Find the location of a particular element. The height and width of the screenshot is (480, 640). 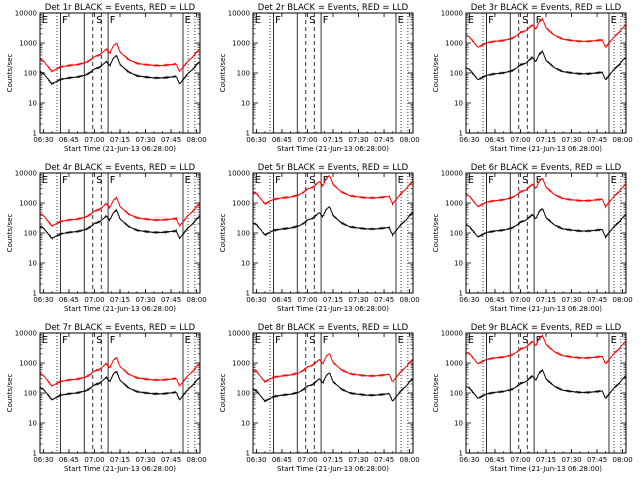

x-tick-label: 07:30 is located at coordinates (571, 300).